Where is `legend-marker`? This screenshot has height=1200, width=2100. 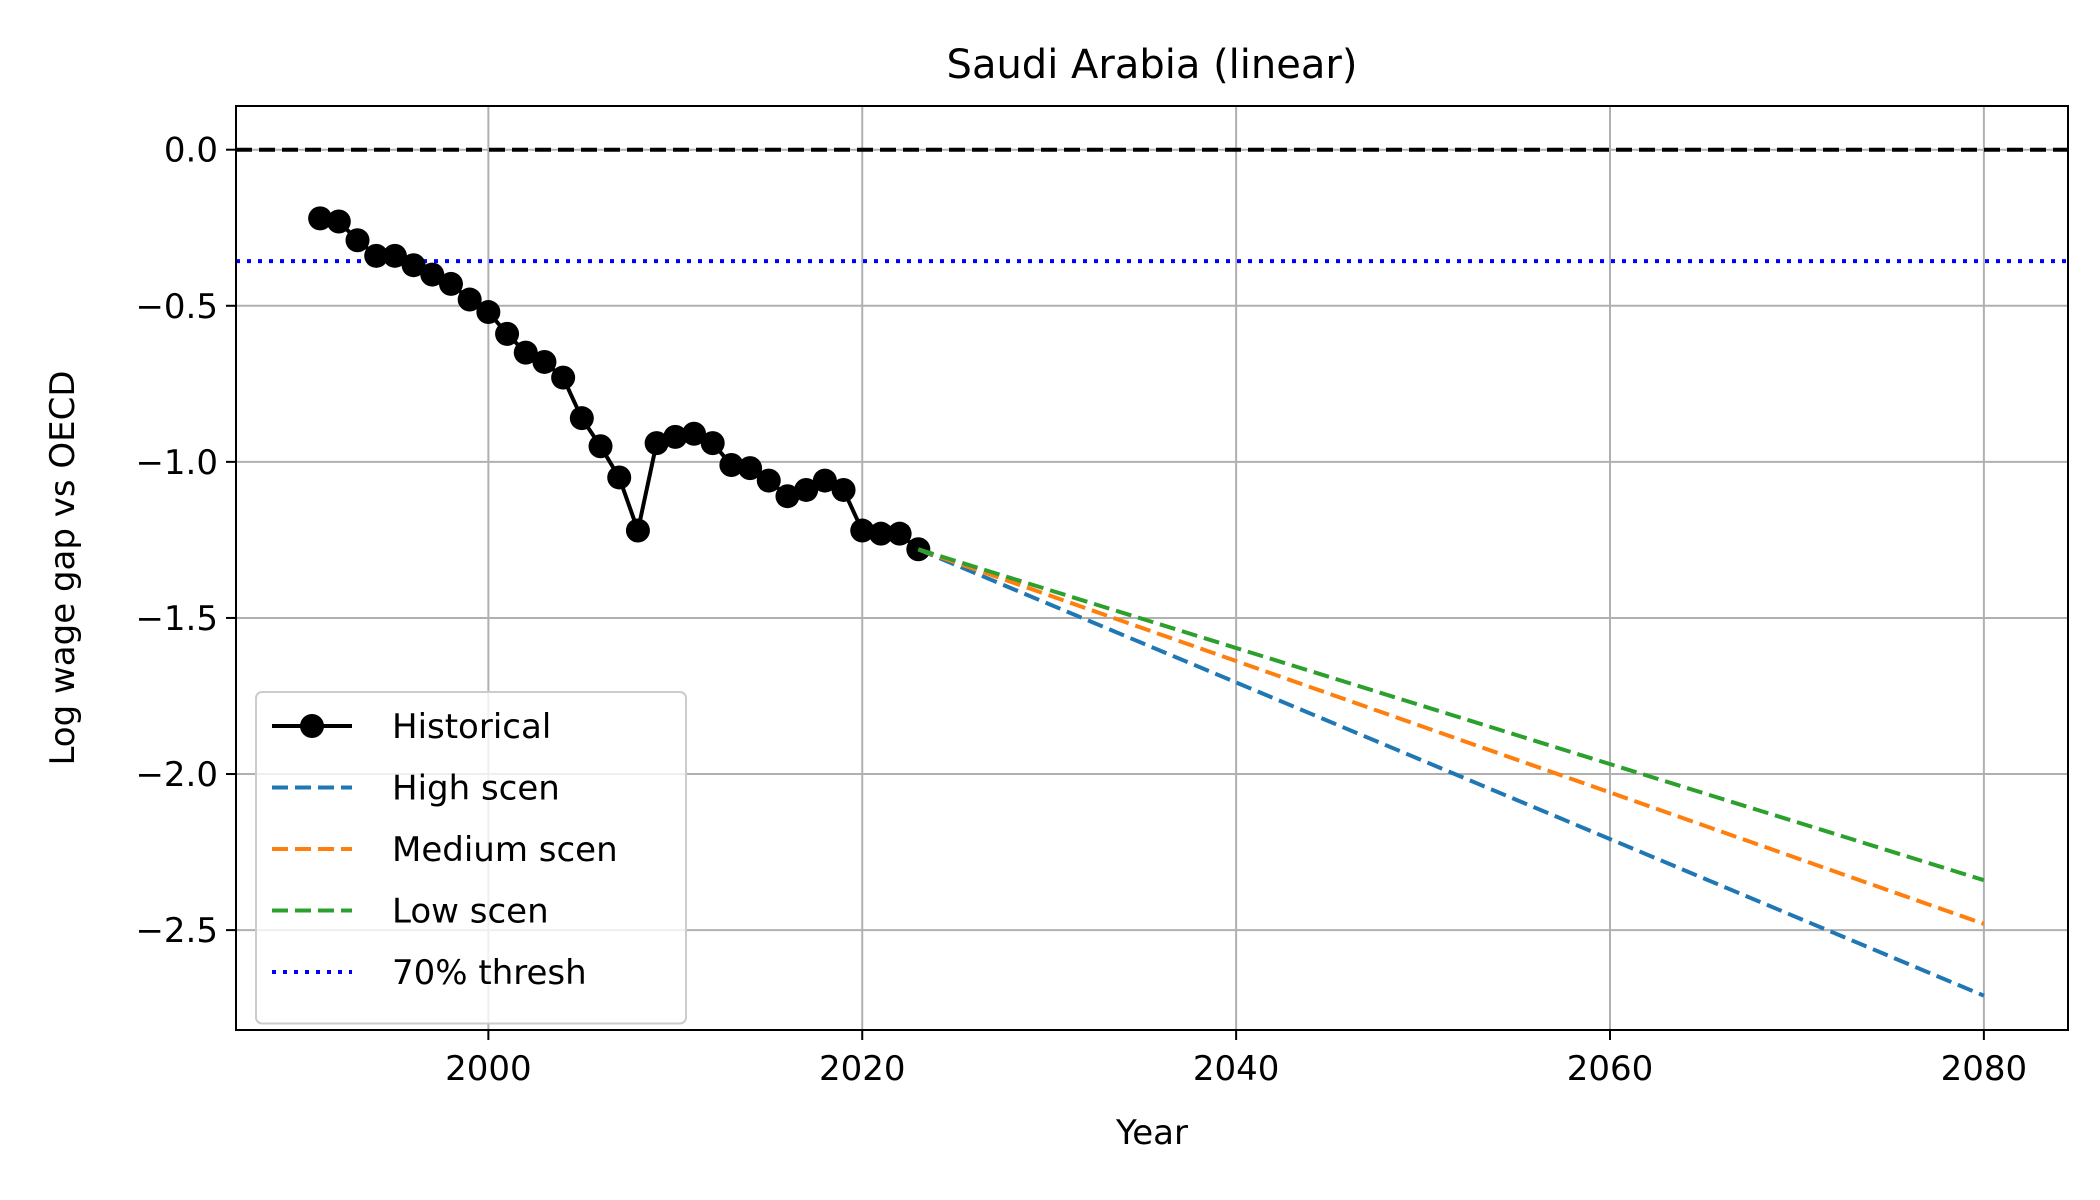 legend-marker is located at coordinates (312, 726).